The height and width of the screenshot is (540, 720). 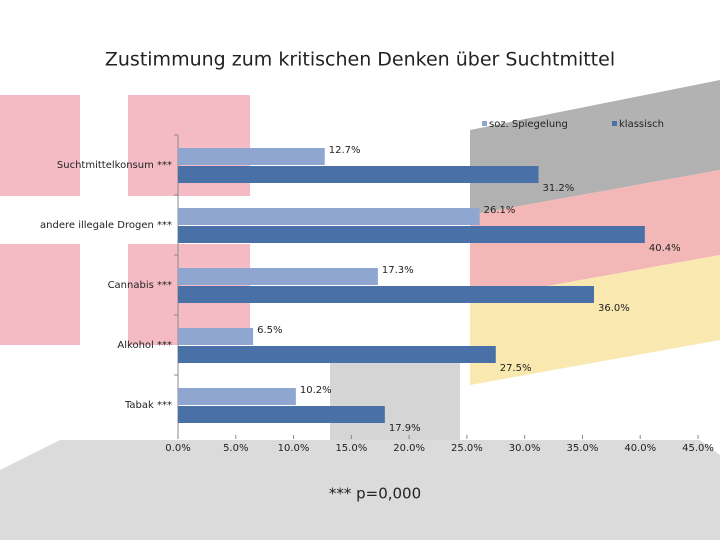 I want to click on x-tick-label: 35.0%, so click(x=583, y=448).